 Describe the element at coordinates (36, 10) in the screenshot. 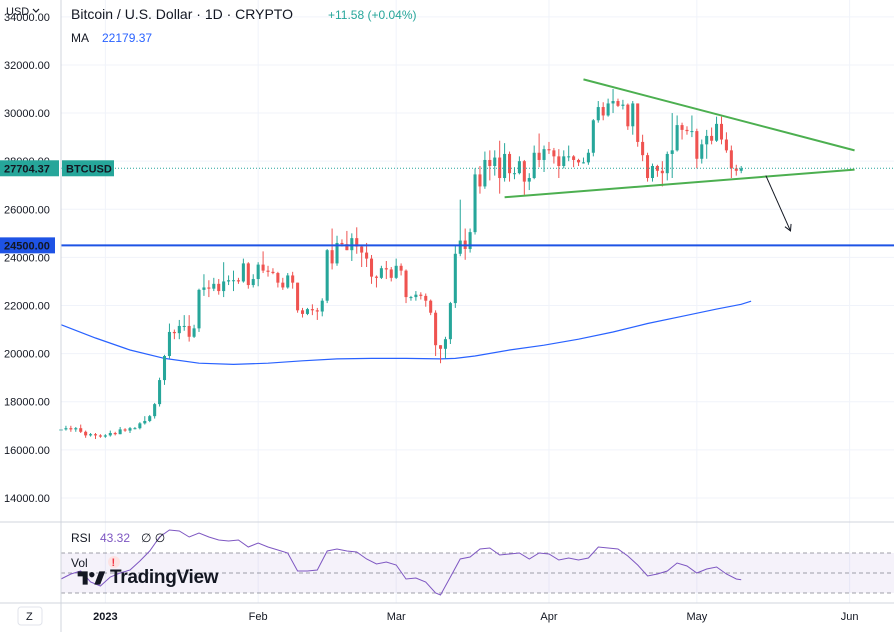

I see `chevron-down-icon` at that location.